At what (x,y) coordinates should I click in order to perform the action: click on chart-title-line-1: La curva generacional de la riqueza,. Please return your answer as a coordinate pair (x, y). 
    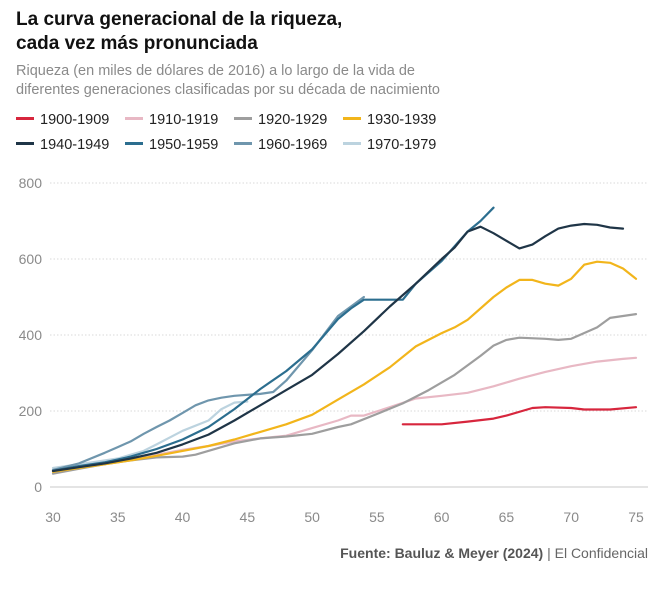
    Looking at the image, I should click on (179, 19).